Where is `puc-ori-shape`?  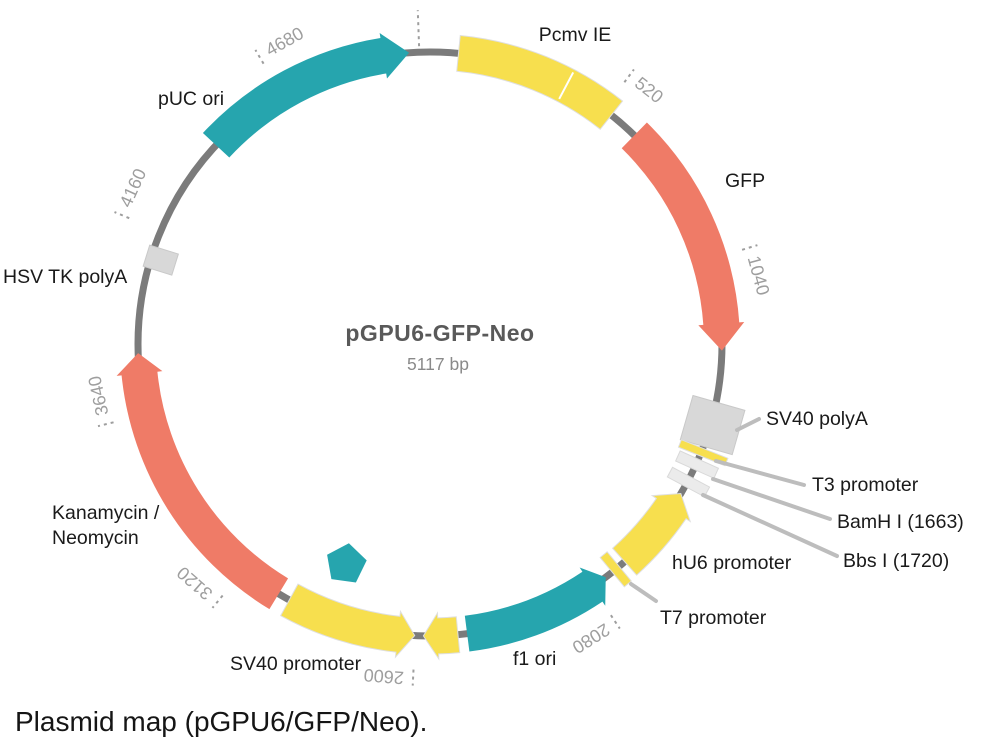
puc-ori-shape is located at coordinates (306, 95).